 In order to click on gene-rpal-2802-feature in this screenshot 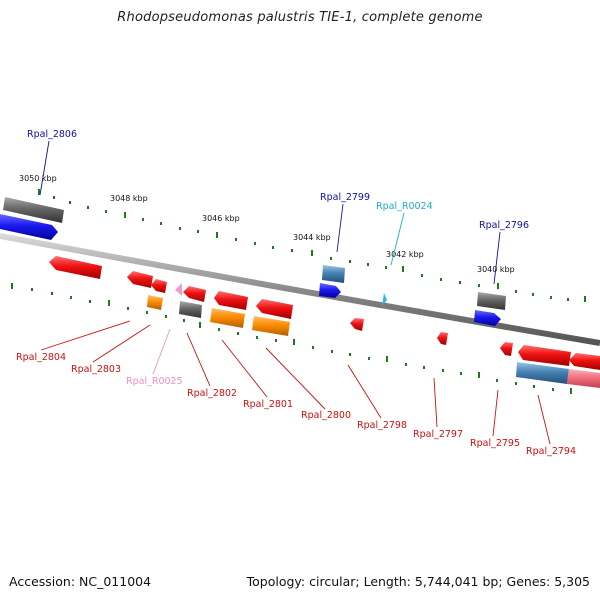, I will do `click(190, 309)`.